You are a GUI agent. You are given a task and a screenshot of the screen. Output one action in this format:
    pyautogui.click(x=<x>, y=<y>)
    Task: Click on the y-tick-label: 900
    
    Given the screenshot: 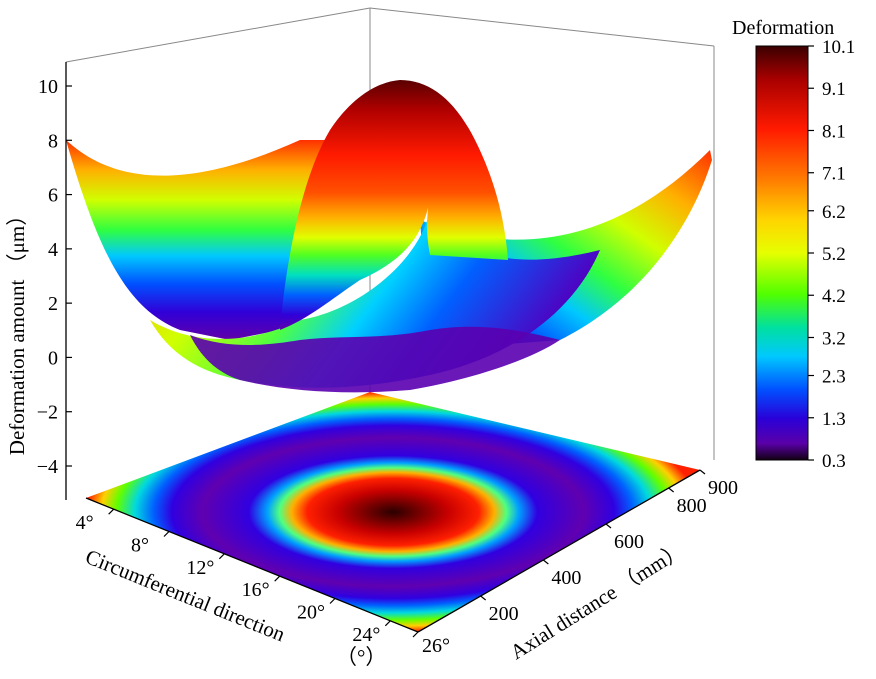 What is the action you would take?
    pyautogui.click(x=723, y=488)
    